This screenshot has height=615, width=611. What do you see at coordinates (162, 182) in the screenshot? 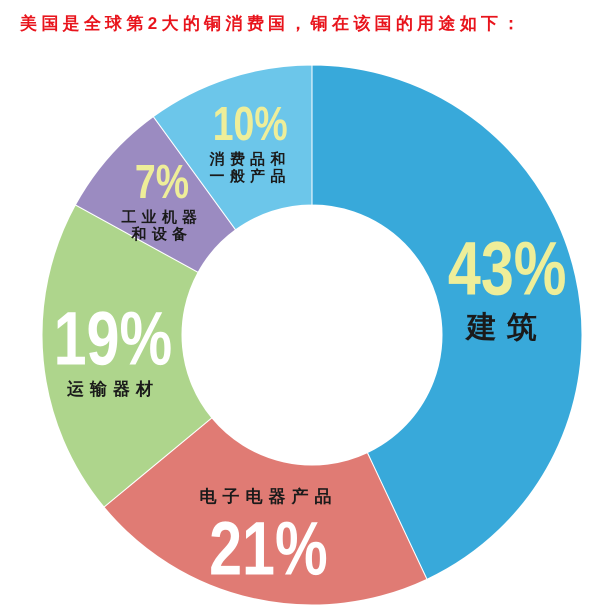
I see `data-label: 7%` at bounding box center [162, 182].